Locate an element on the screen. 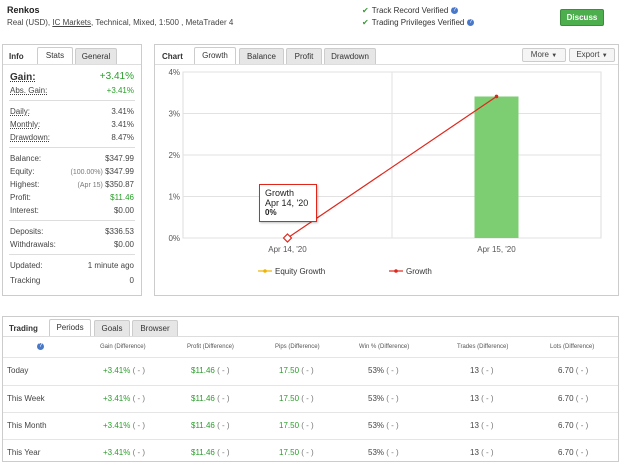 The image size is (625, 466). x-tick-label: Apr 14, '20 is located at coordinates (287, 249).